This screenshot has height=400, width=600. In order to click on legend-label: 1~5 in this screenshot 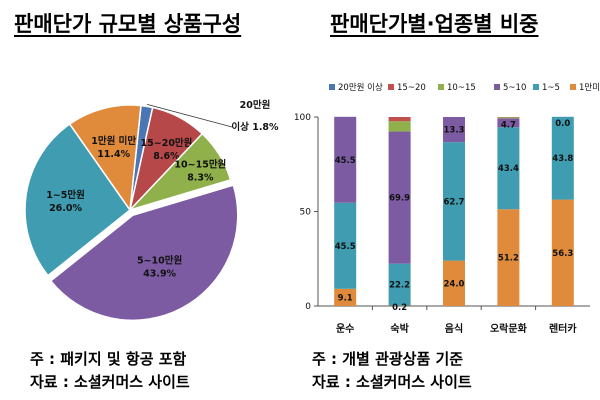, I will do `click(551, 88)`.